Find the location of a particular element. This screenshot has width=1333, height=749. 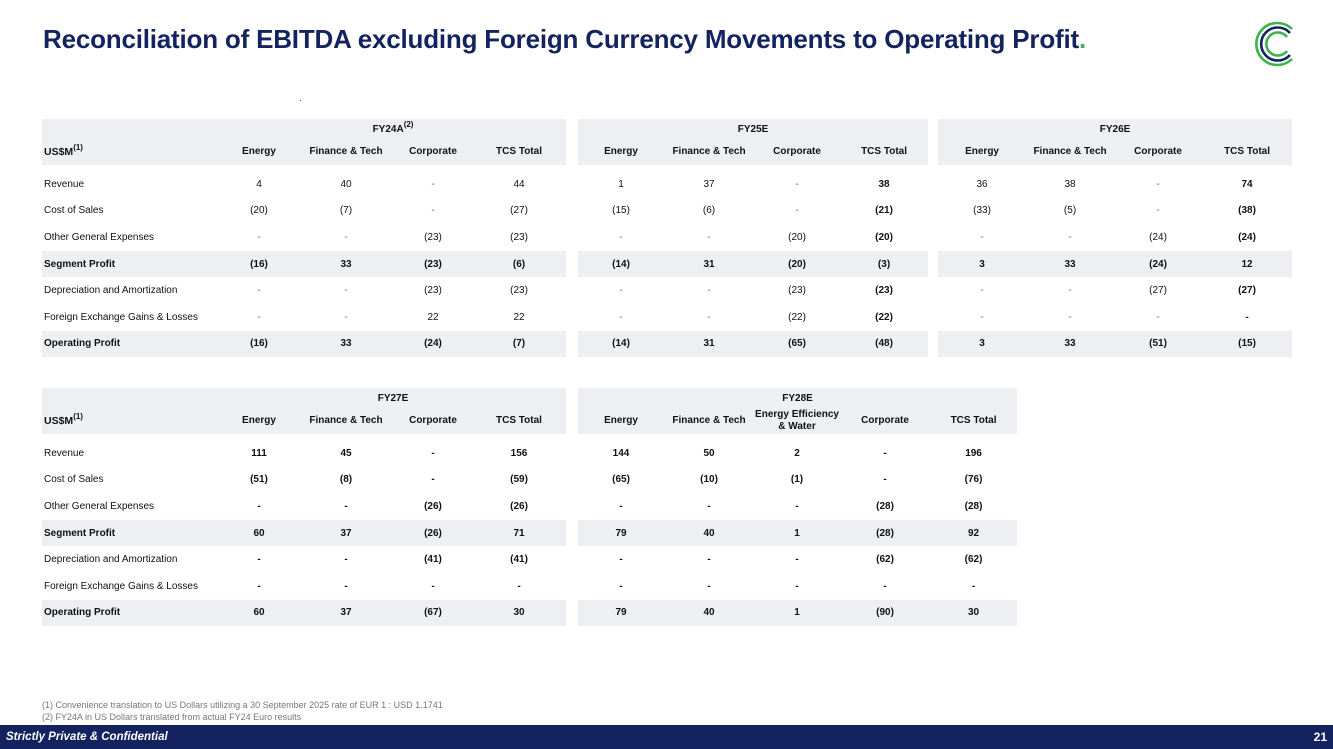

unit-text: US$M is located at coordinates (59, 152).